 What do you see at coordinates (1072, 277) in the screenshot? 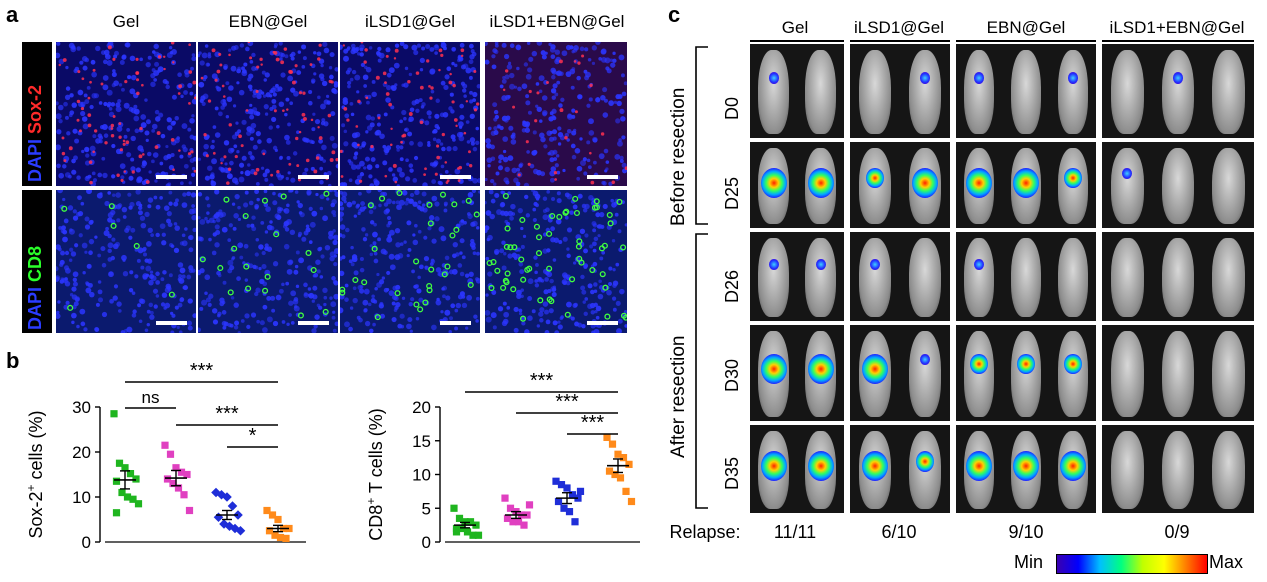
I see `mouse-body` at bounding box center [1072, 277].